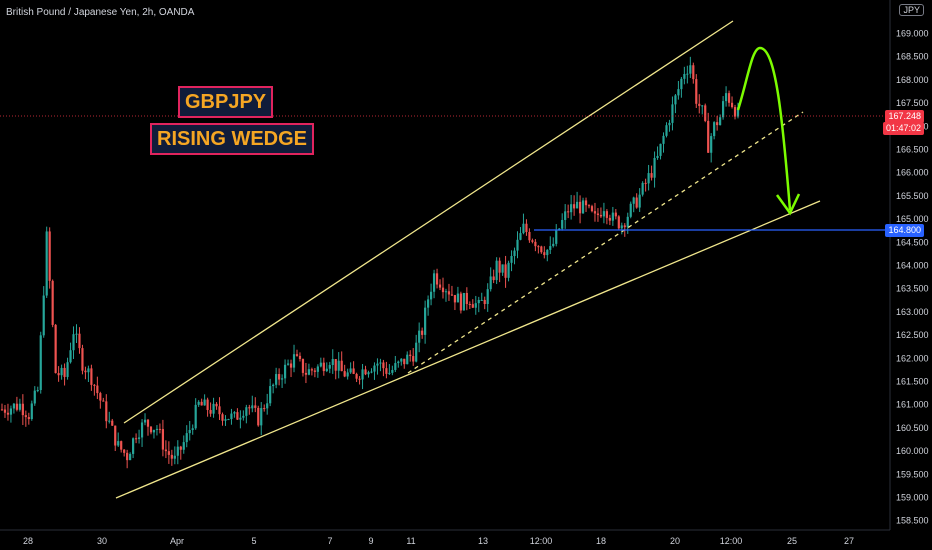 The width and height of the screenshot is (932, 550). What do you see at coordinates (764, 128) in the screenshot?
I see `forecast-arrow` at bounding box center [764, 128].